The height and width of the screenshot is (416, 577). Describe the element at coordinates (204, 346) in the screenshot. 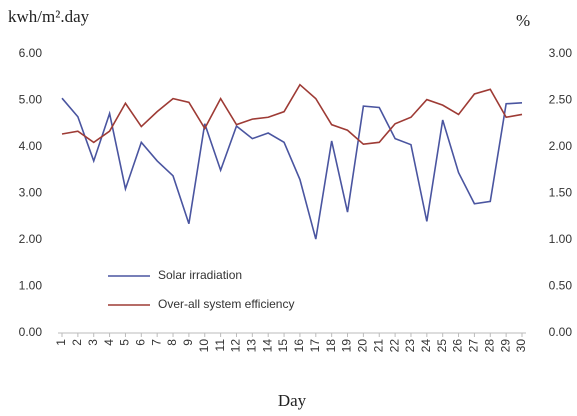

I see `x-tick-label: 10` at that location.